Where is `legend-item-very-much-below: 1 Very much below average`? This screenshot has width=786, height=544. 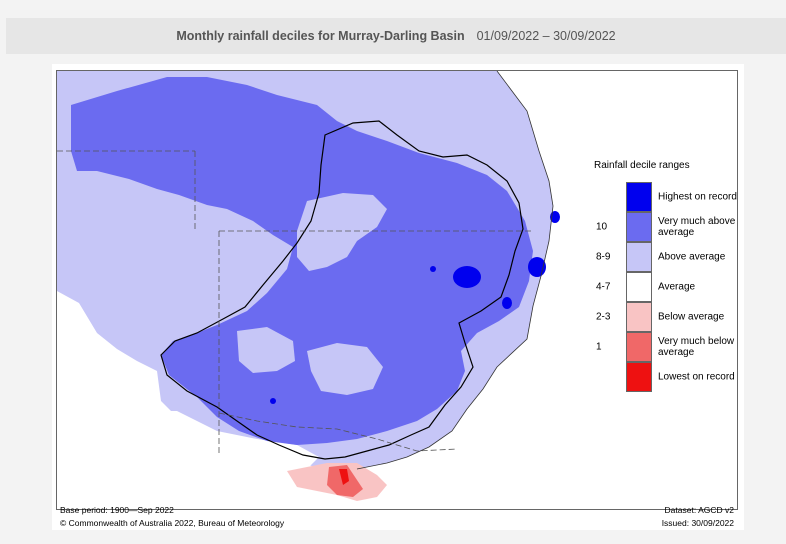 legend-item-very-much-below: 1 Very much below average is located at coordinates (666, 347).